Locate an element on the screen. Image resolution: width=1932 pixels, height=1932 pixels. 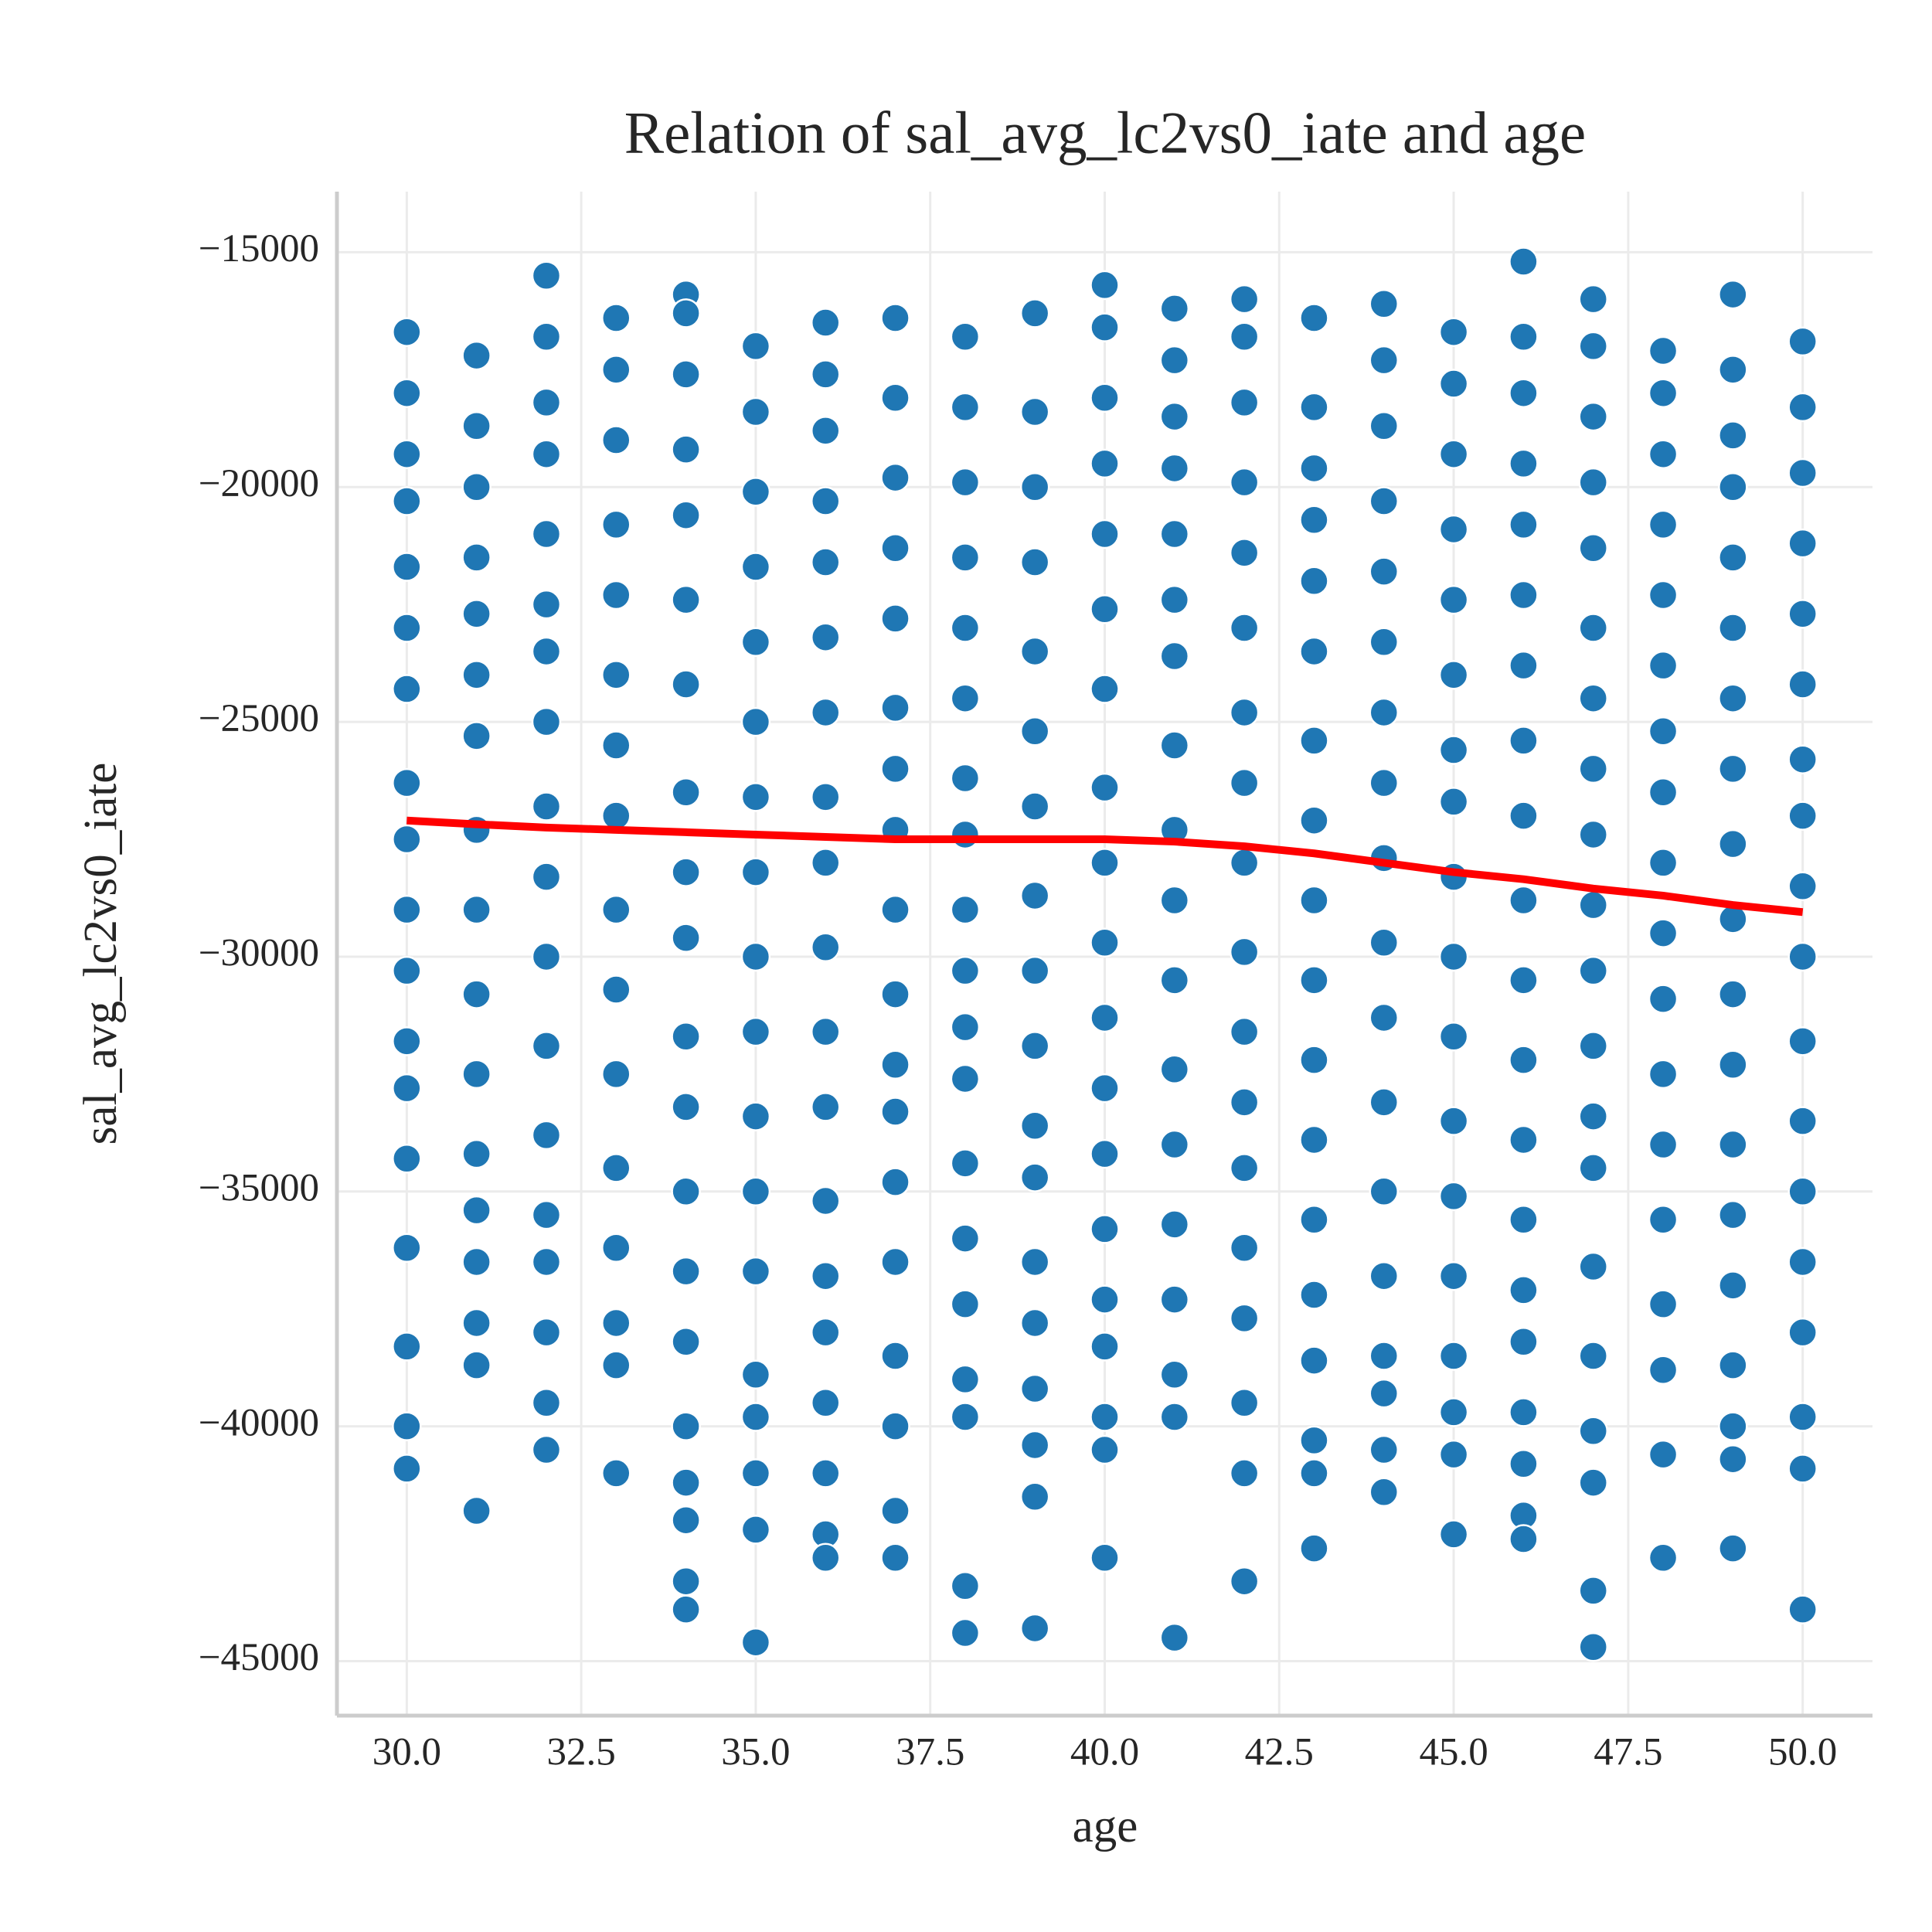
x-tick-label: 50.0 is located at coordinates (1802, 1753).